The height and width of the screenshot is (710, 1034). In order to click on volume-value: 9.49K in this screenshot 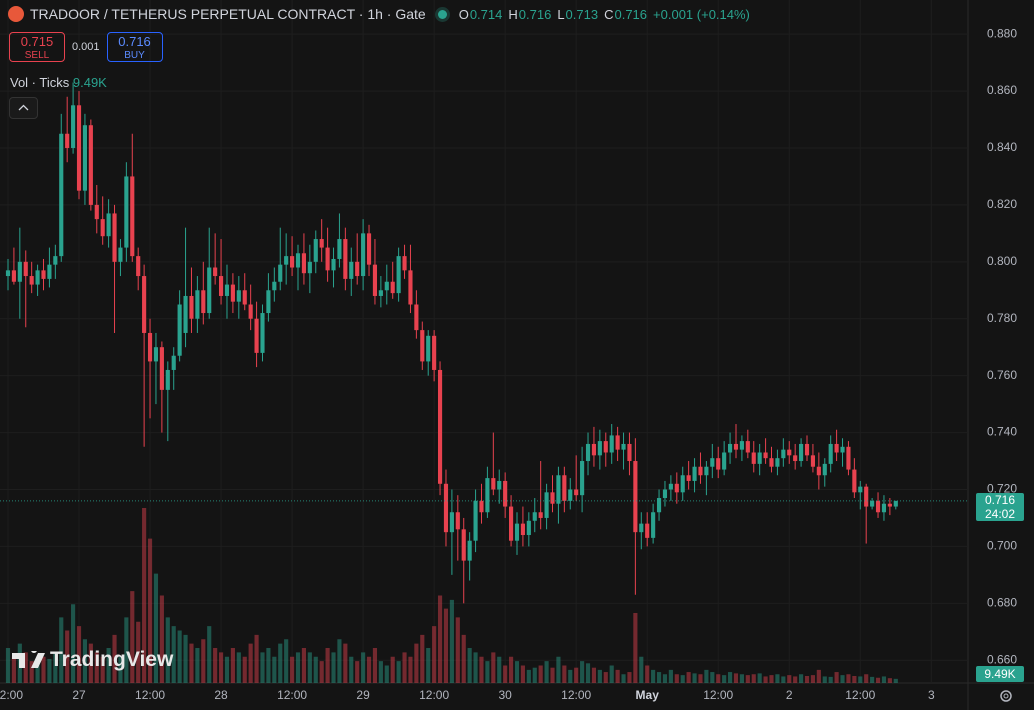, I will do `click(89, 82)`.